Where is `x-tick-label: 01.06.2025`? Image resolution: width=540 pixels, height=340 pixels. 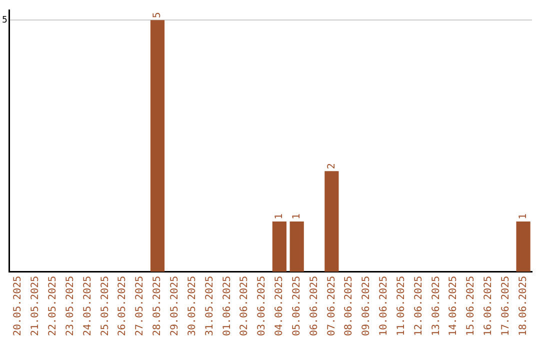 x-tick-label: 01.06.2025 is located at coordinates (227, 306).